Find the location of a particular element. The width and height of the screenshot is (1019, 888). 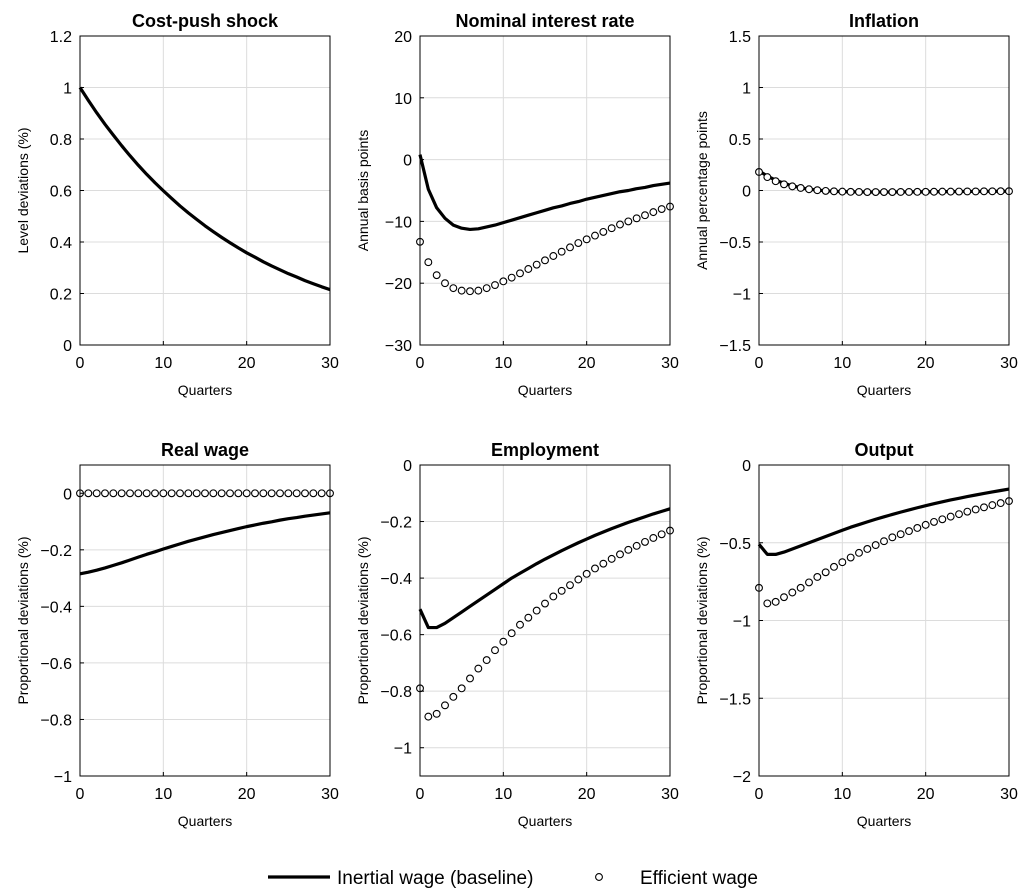

tick-label-y: −0.8 is located at coordinates (396, 692).